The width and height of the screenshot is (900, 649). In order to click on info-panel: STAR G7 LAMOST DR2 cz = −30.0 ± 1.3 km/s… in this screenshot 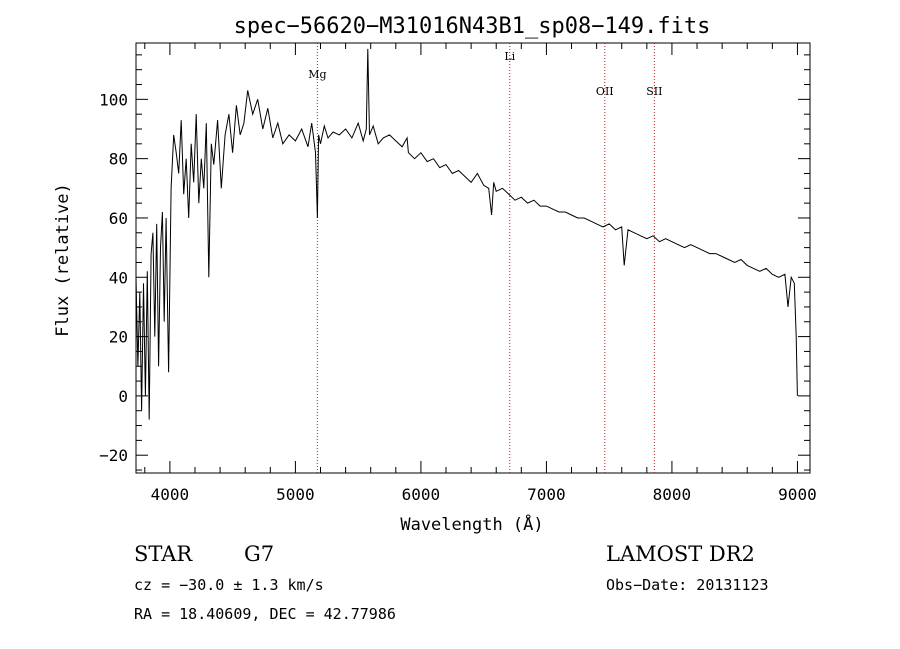, I will do `click(451, 582)`.